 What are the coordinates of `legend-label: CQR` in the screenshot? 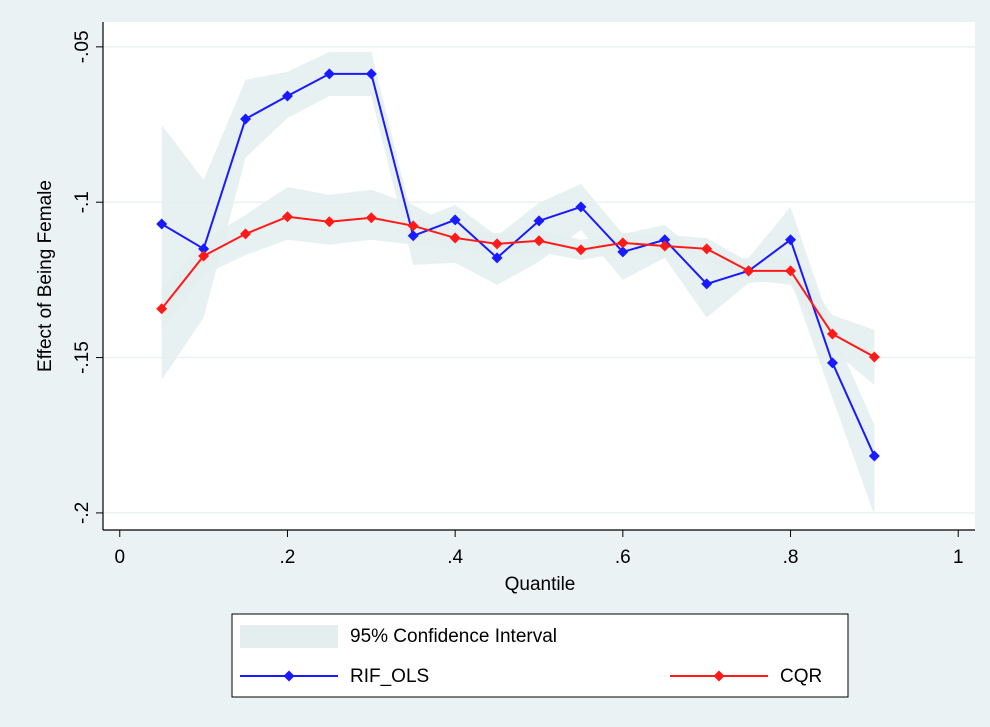 It's located at (801, 676).